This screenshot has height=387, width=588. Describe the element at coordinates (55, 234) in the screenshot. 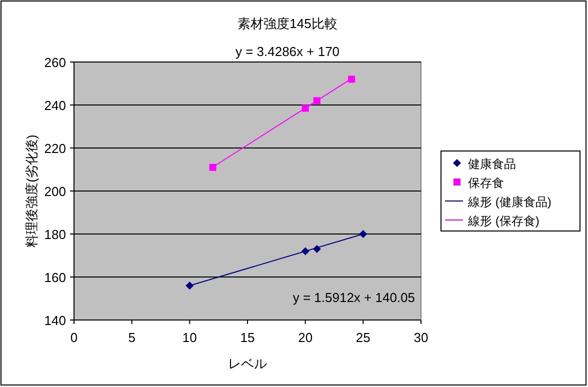

I see `y-tick-label: 180` at that location.